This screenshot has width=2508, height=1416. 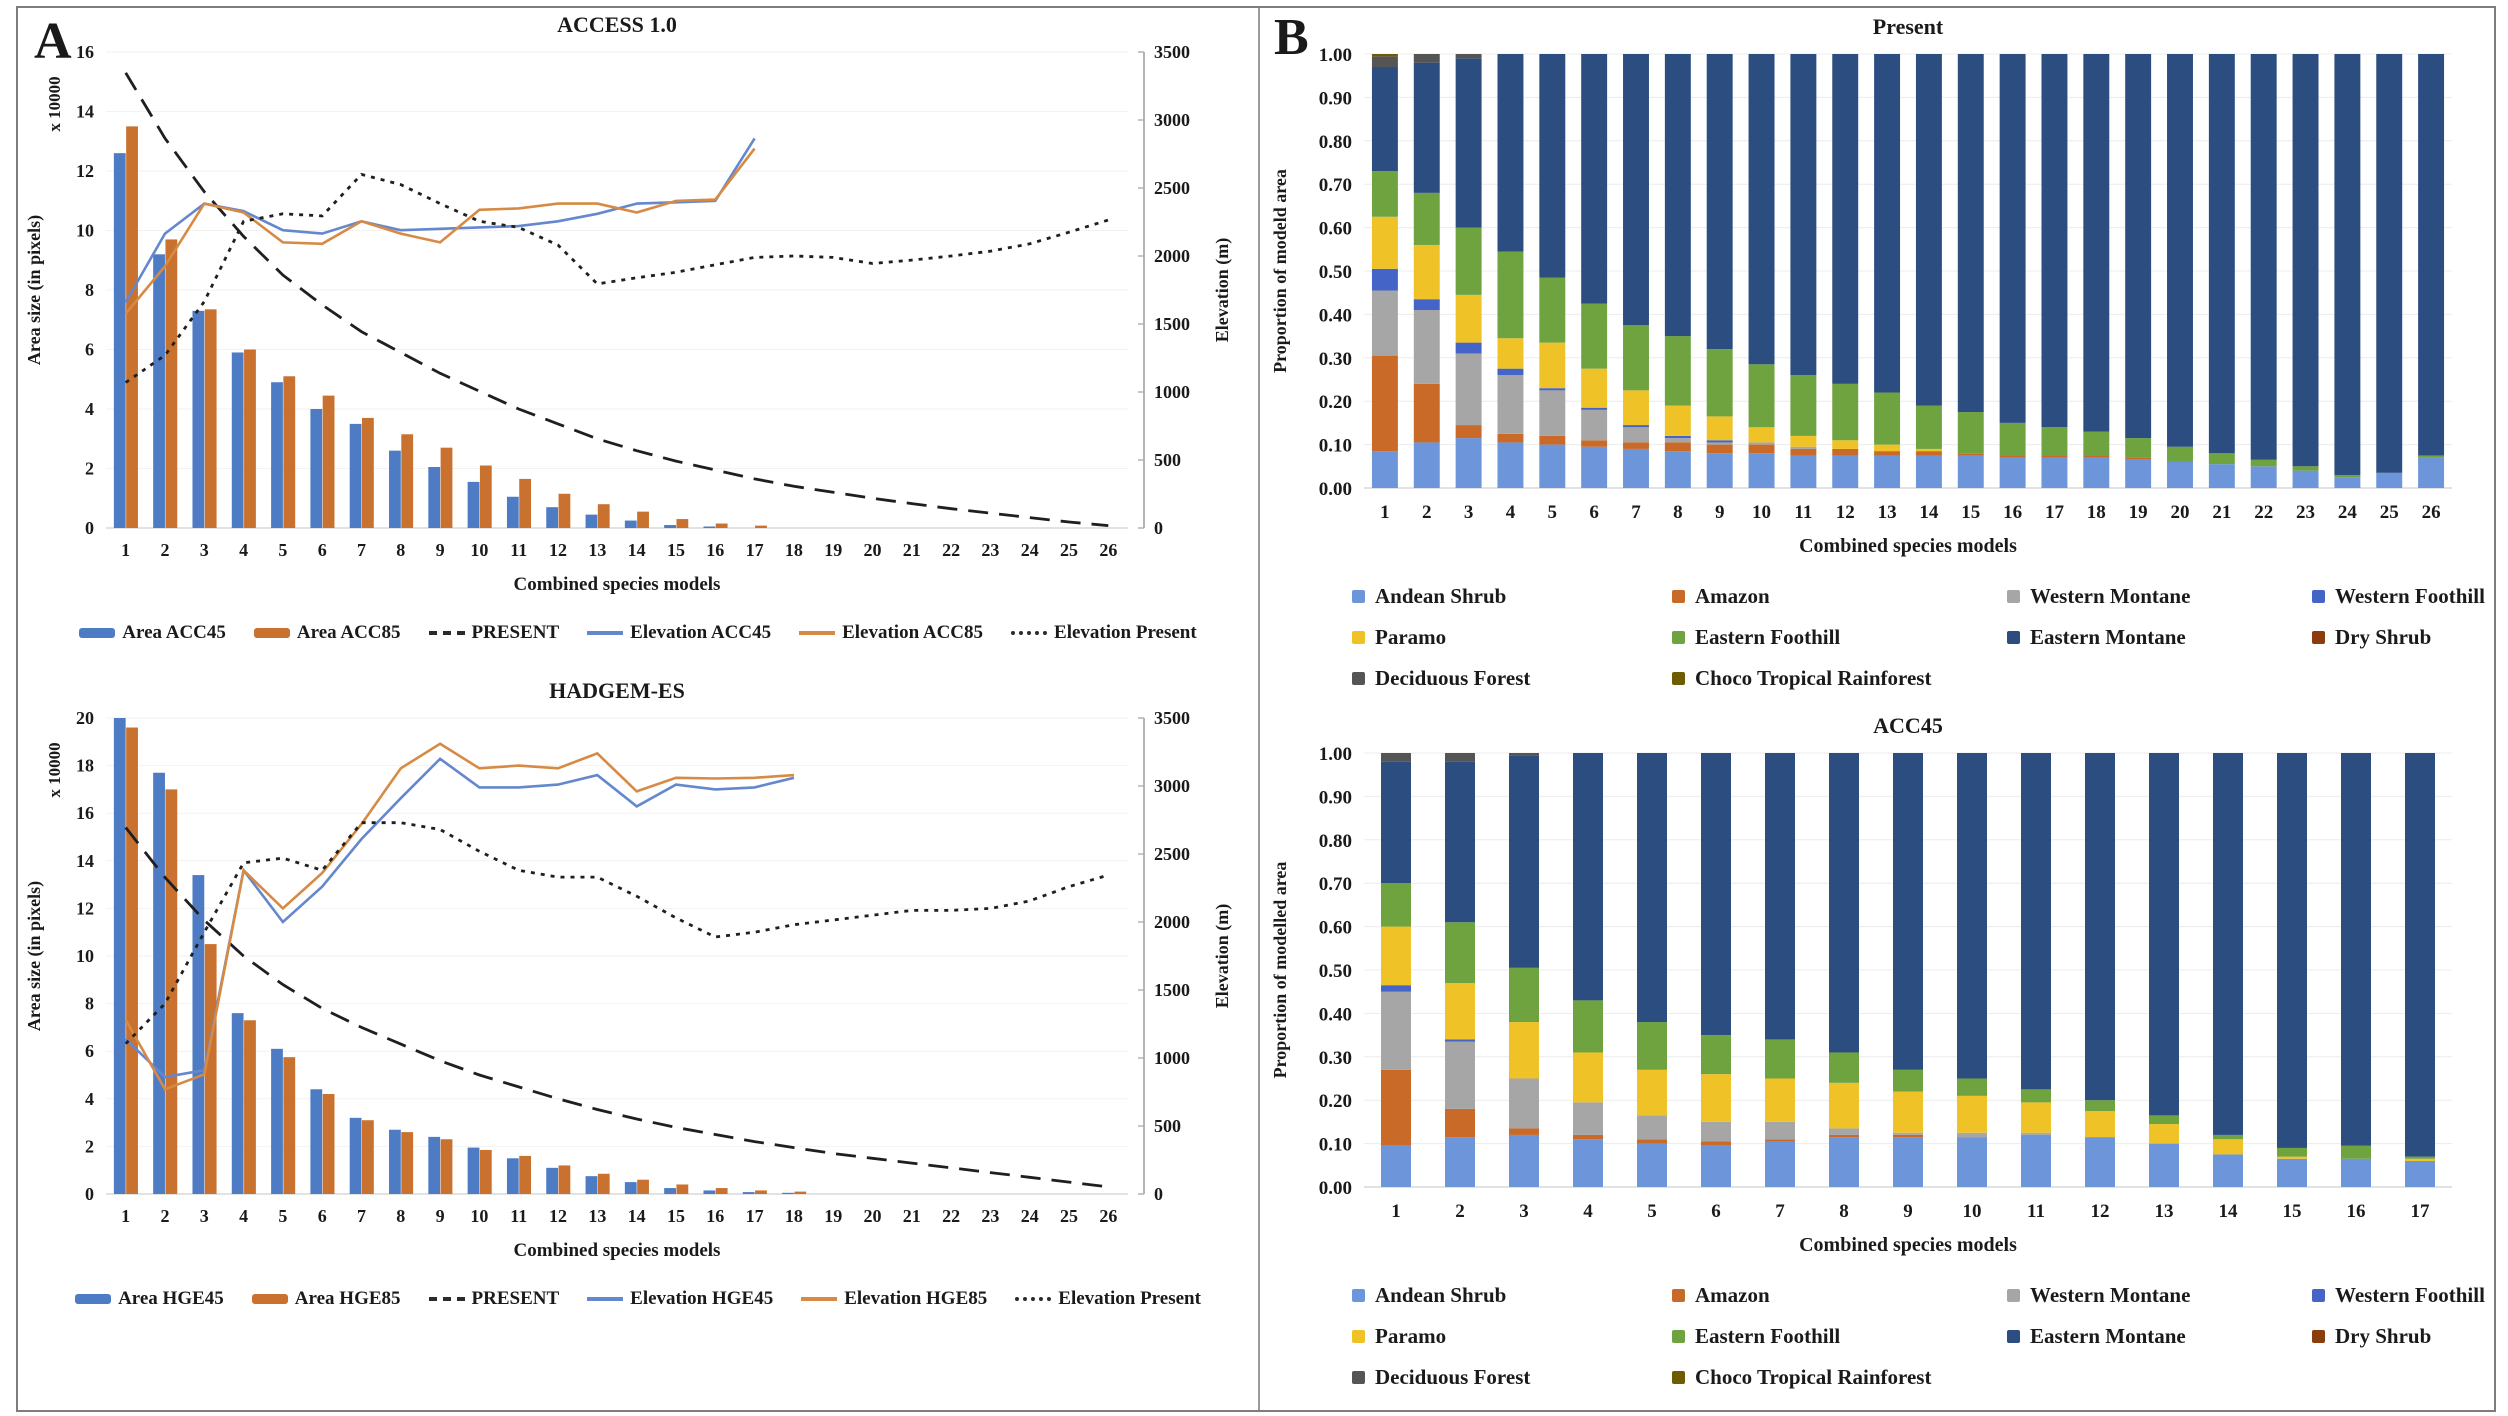 What do you see at coordinates (1172, 1058) in the screenshot?
I see `svg-text: 1000` at bounding box center [1172, 1058].